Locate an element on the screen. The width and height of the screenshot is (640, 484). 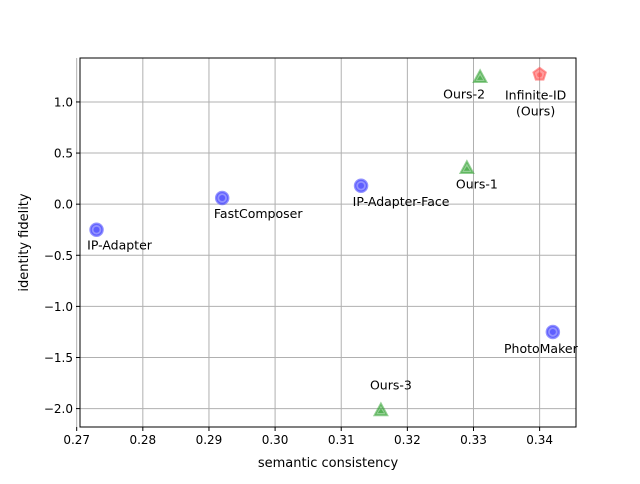
point-label: IP-Adapter-Face is located at coordinates (401, 201).